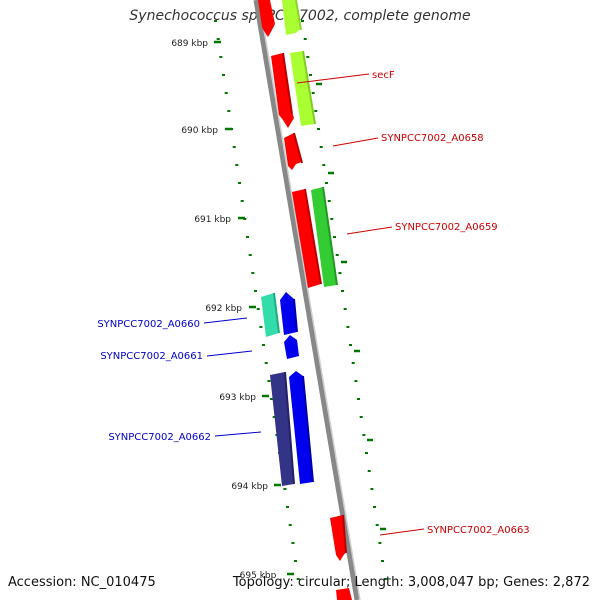 This screenshot has width=600, height=600. I want to click on gene-label-A0658: SYNPCC7002_A0658, so click(432, 138).